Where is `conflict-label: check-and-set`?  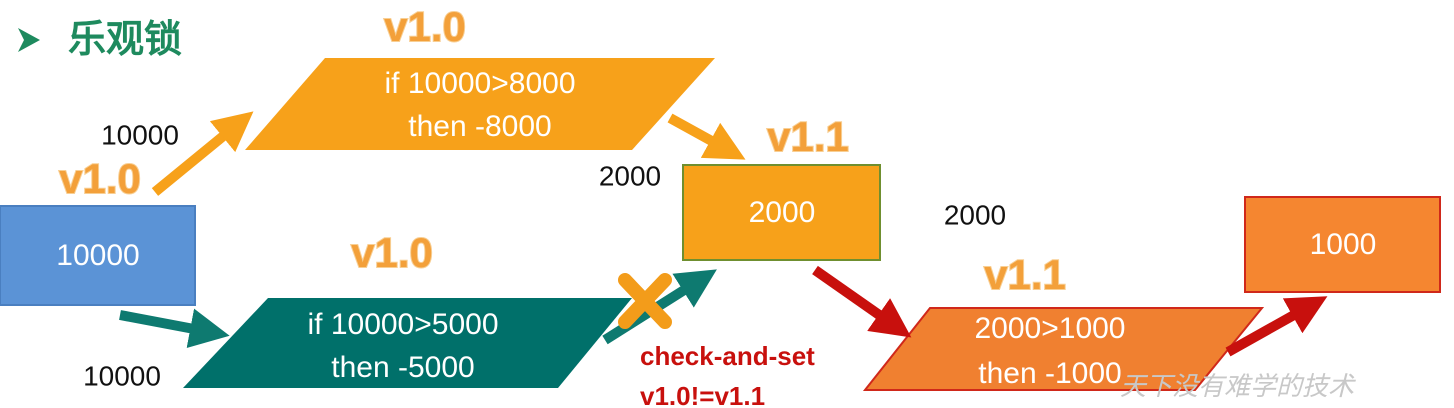 conflict-label: check-and-set is located at coordinates (727, 356).